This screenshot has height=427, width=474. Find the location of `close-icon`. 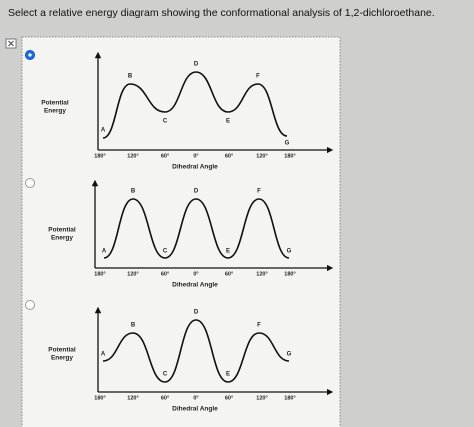

close-icon is located at coordinates (11, 43).